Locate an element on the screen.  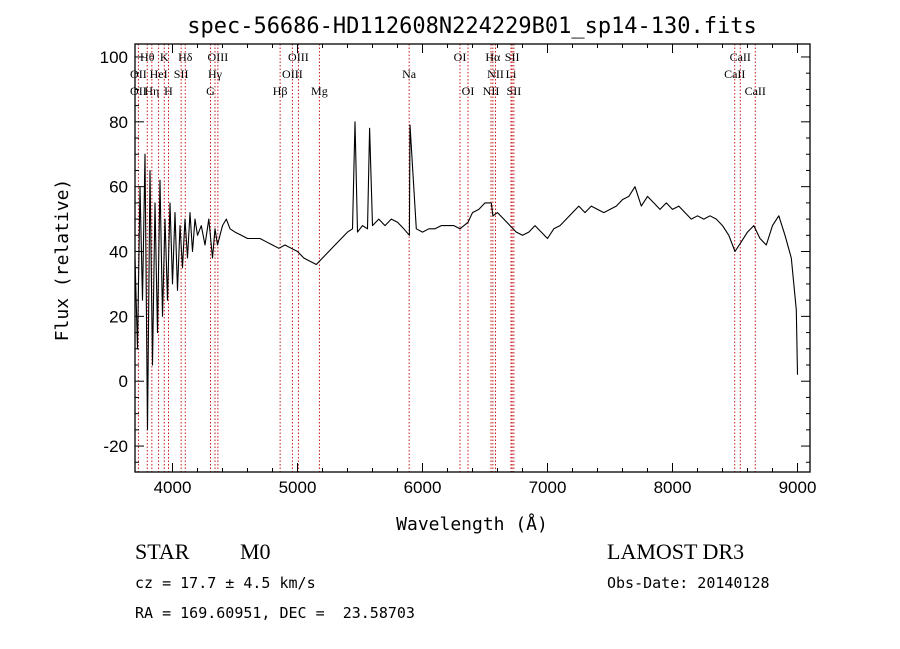
redshift-cz: cz = 17.7 ± 4.5 km/s is located at coordinates (225, 583).